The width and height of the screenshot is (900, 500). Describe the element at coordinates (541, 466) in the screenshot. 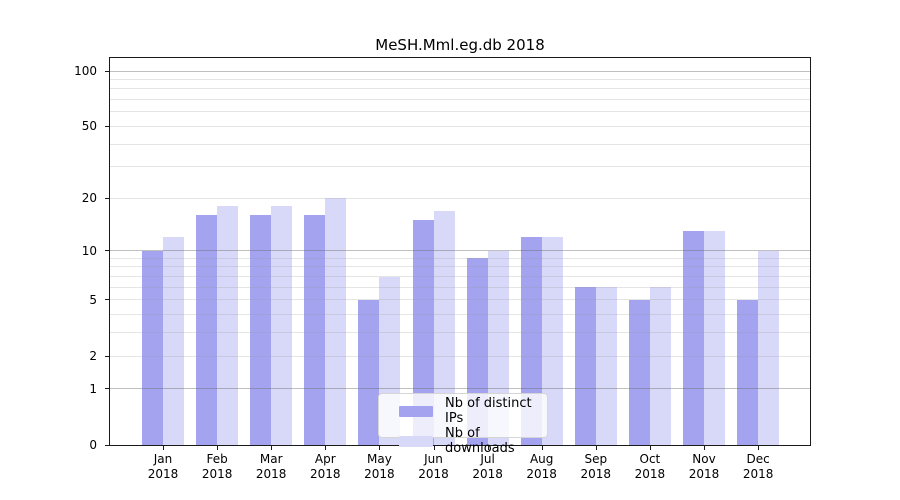

I see `x-tick-label-aug: Aug 2018` at that location.